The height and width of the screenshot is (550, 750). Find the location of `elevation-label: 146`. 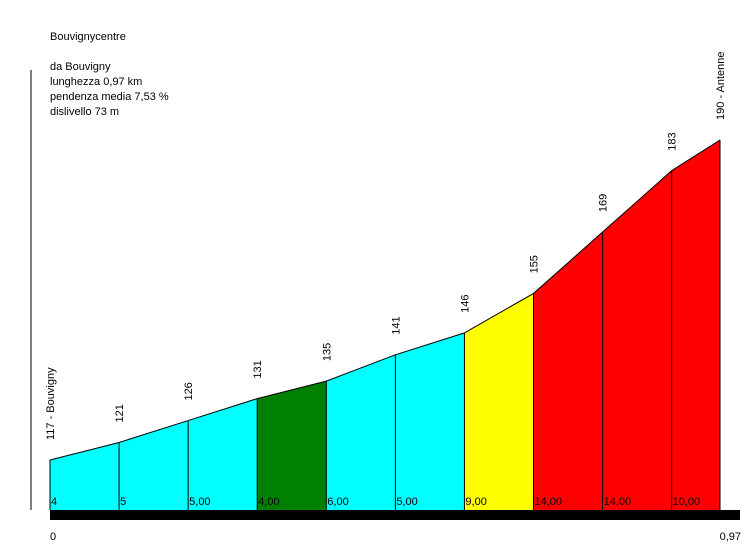

elevation-label: 146 is located at coordinates (465, 304).